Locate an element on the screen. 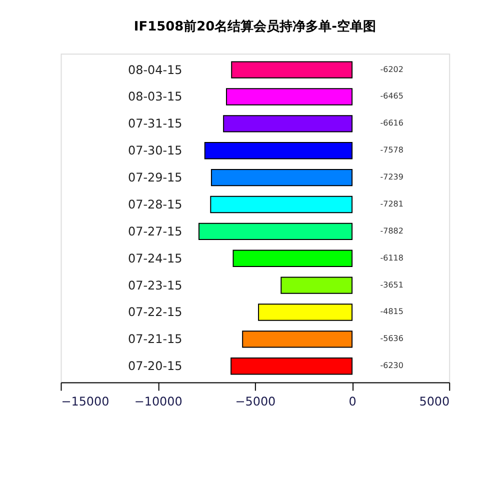 Image resolution: width=480 pixels, height=480 pixels. y-tick-label: 07-28-15 is located at coordinates (155, 204).